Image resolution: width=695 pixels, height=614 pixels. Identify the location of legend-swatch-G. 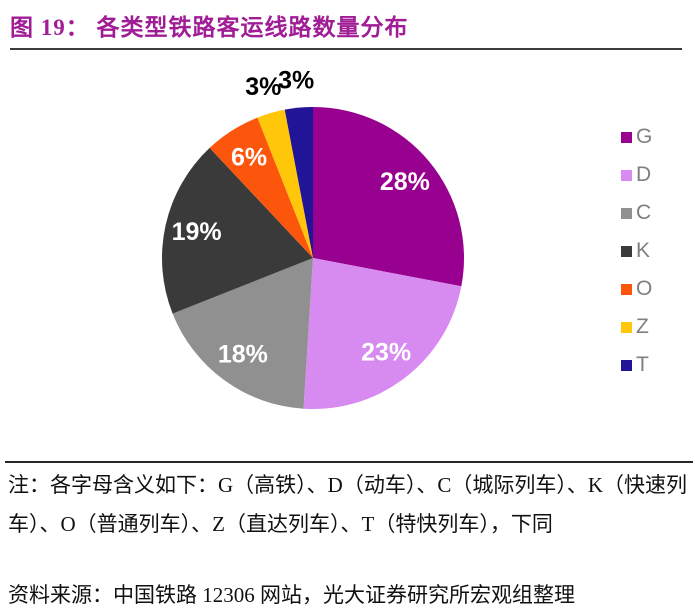
(626, 137).